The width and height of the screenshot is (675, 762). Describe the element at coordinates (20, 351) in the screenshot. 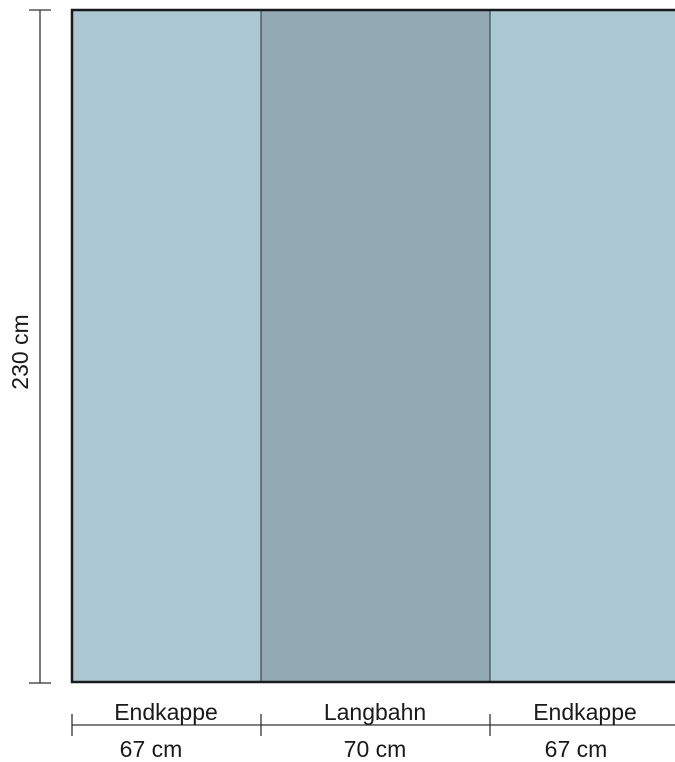

I see `height-label: 230 cm` at that location.